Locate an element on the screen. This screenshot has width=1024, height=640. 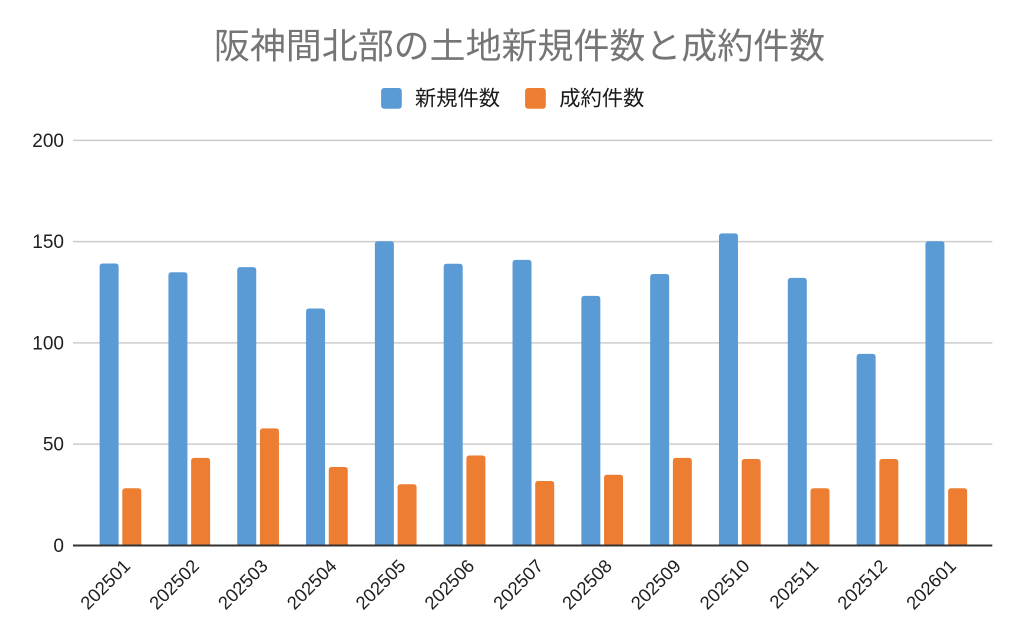
svg-text: 202504 is located at coordinates (311, 584).